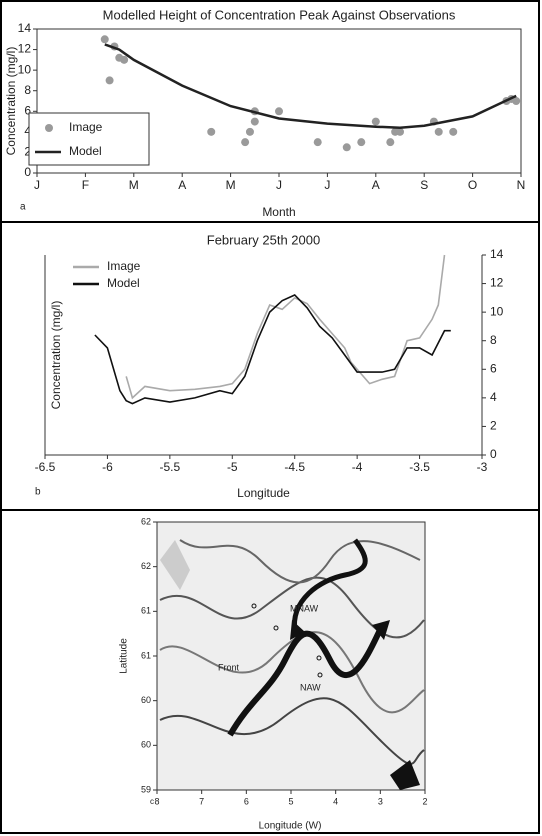 Image resolution: width=542 pixels, height=836 pixels. Describe the element at coordinates (278, 212) in the screenshot. I see `x-axis-label: Month` at that location.